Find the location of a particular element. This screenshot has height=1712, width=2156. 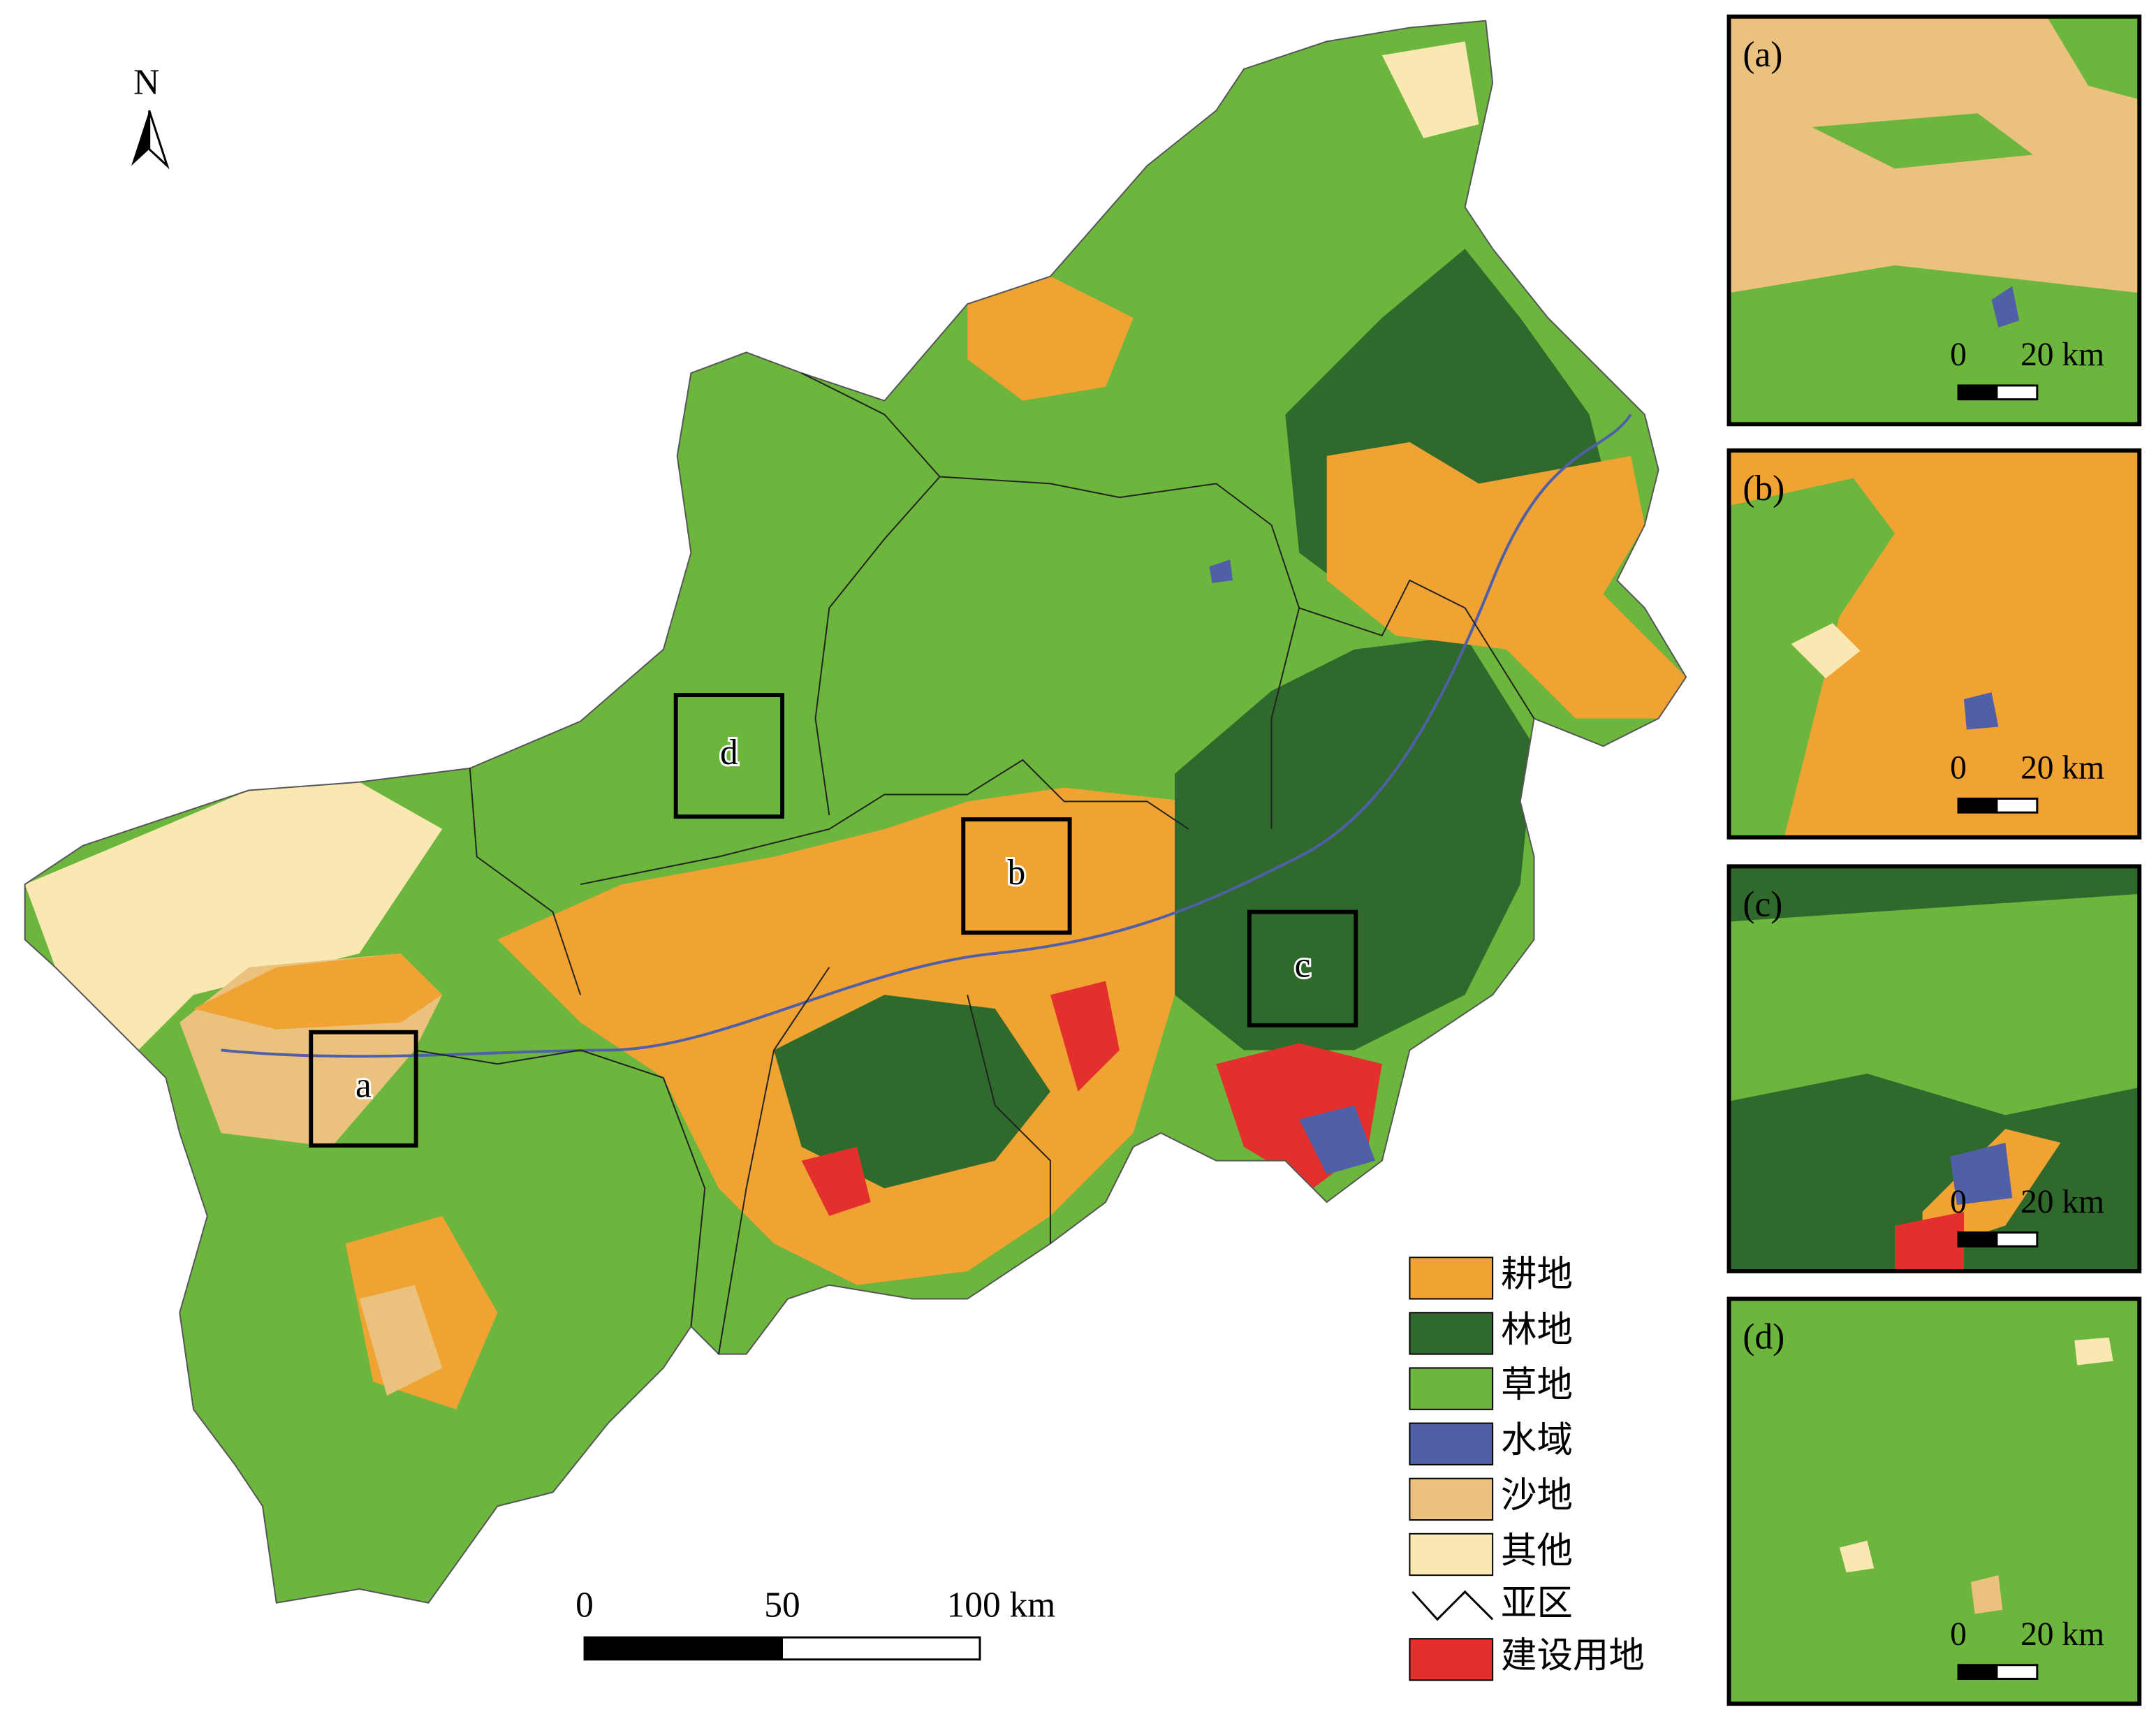

legend-label: 其他 is located at coordinates (1537, 1551).